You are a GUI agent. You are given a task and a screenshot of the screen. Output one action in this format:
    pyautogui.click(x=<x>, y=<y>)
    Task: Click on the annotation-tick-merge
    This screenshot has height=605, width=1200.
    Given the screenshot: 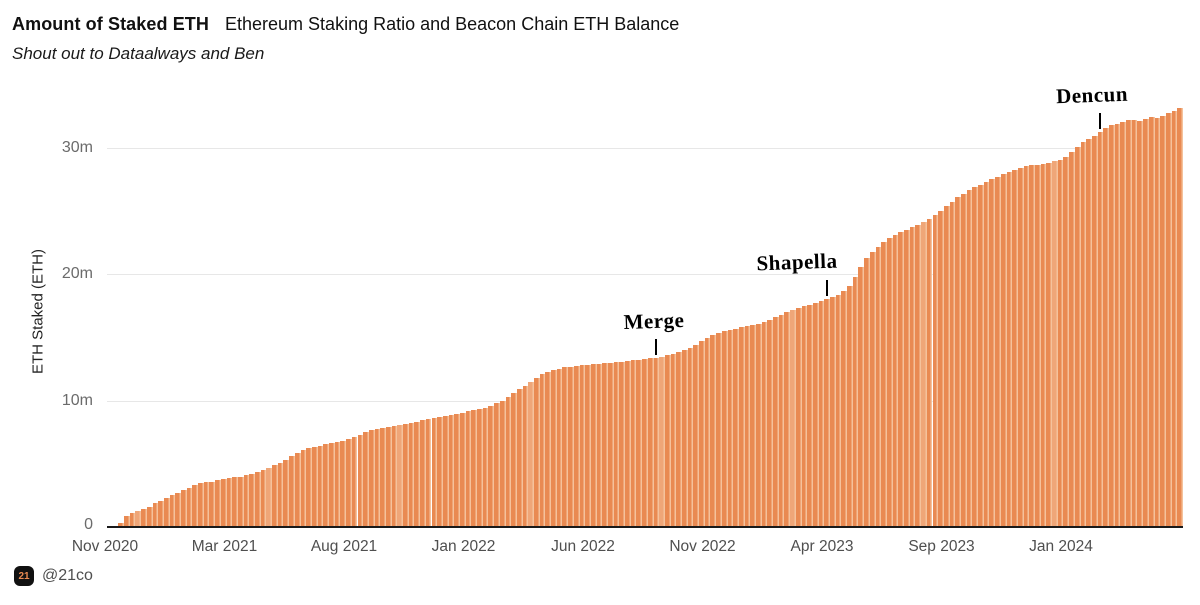 What is the action you would take?
    pyautogui.click(x=656, y=346)
    